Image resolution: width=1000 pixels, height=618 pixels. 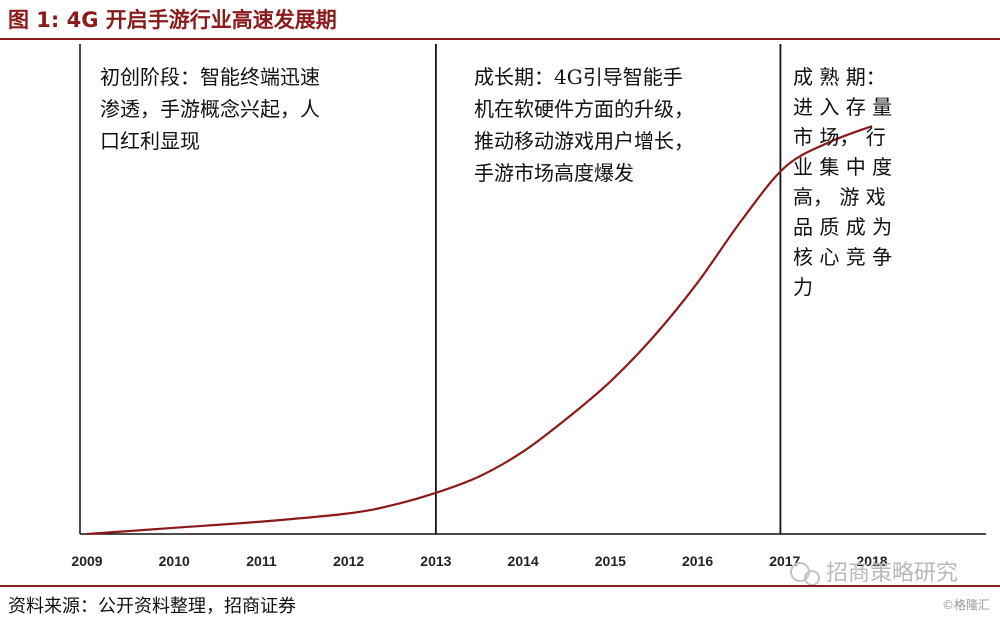 What do you see at coordinates (500, 39) in the screenshot?
I see `title-rule` at bounding box center [500, 39].